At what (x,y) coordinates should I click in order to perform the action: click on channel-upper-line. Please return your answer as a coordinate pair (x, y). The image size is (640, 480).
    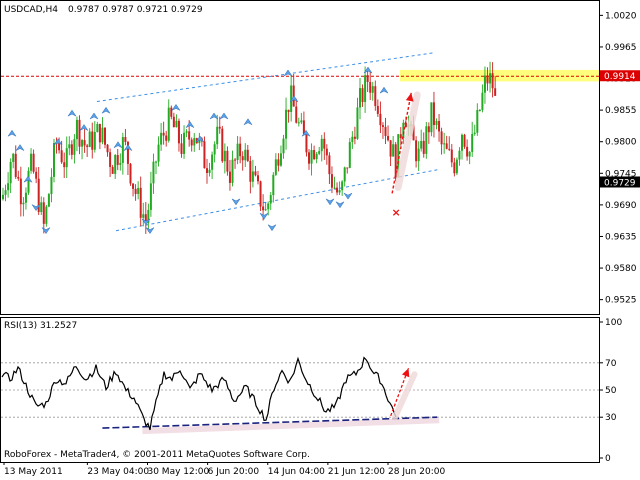
    Looking at the image, I should click on (265, 77).